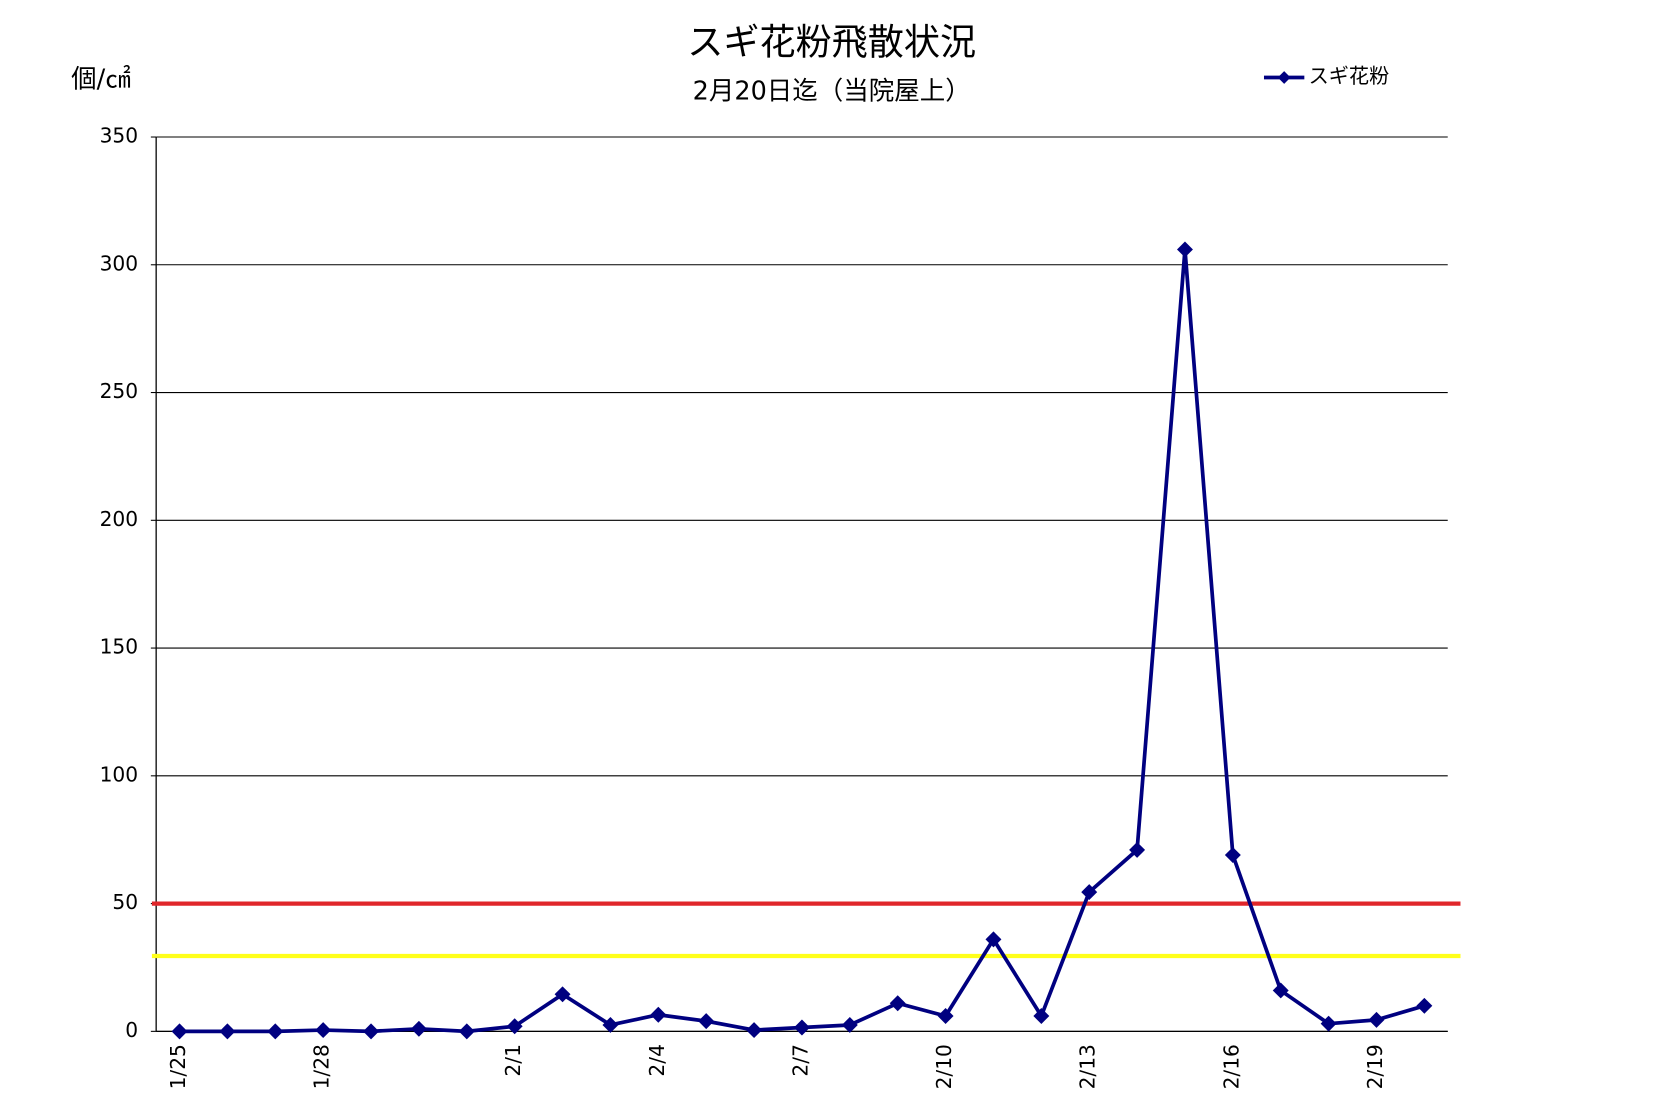  I want to click on x-tick-label: 1/28, so click(322, 1066).